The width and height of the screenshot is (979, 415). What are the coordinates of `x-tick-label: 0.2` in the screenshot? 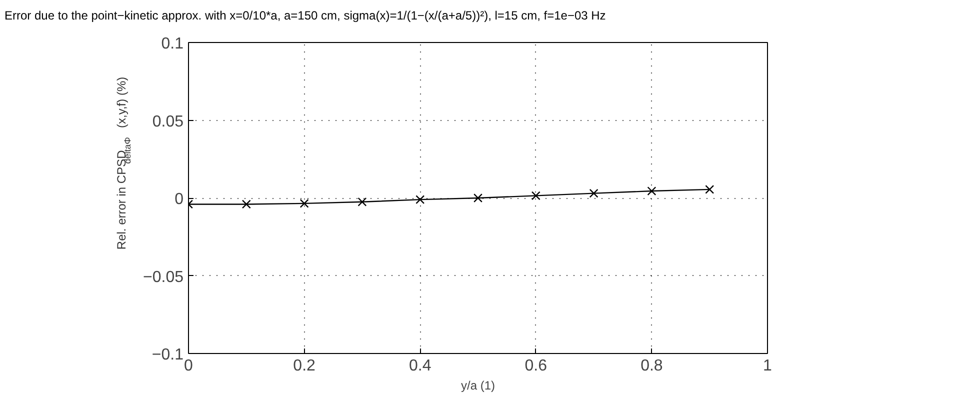 It's located at (304, 366).